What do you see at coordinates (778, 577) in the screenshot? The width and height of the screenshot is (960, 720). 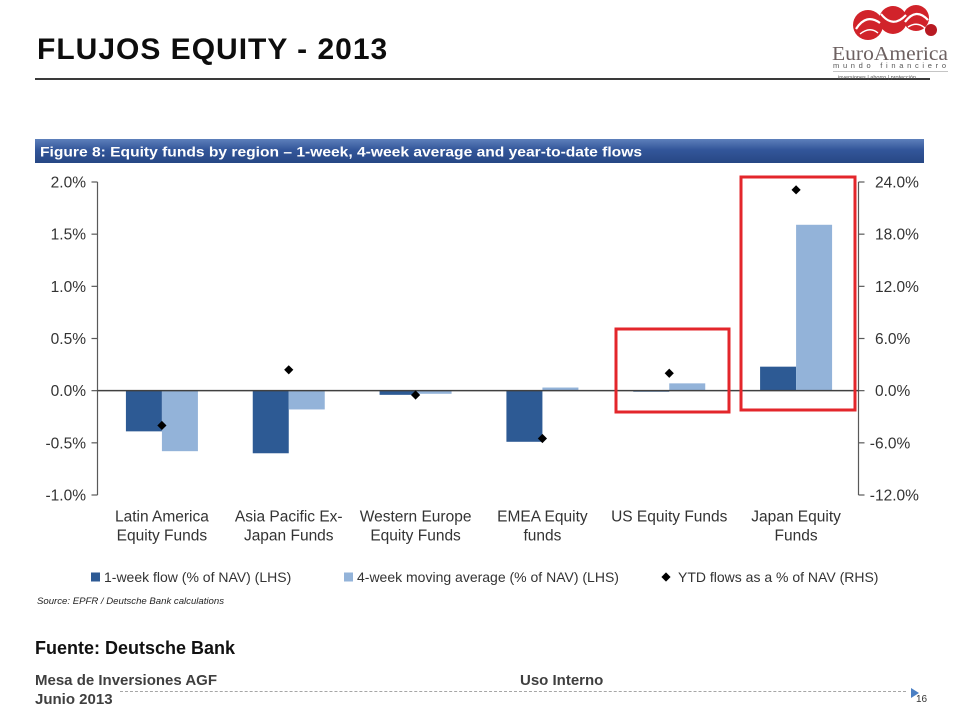 I see `legend-label-ytd-flows: YTD flows as a % of NAV (RHS)` at bounding box center [778, 577].